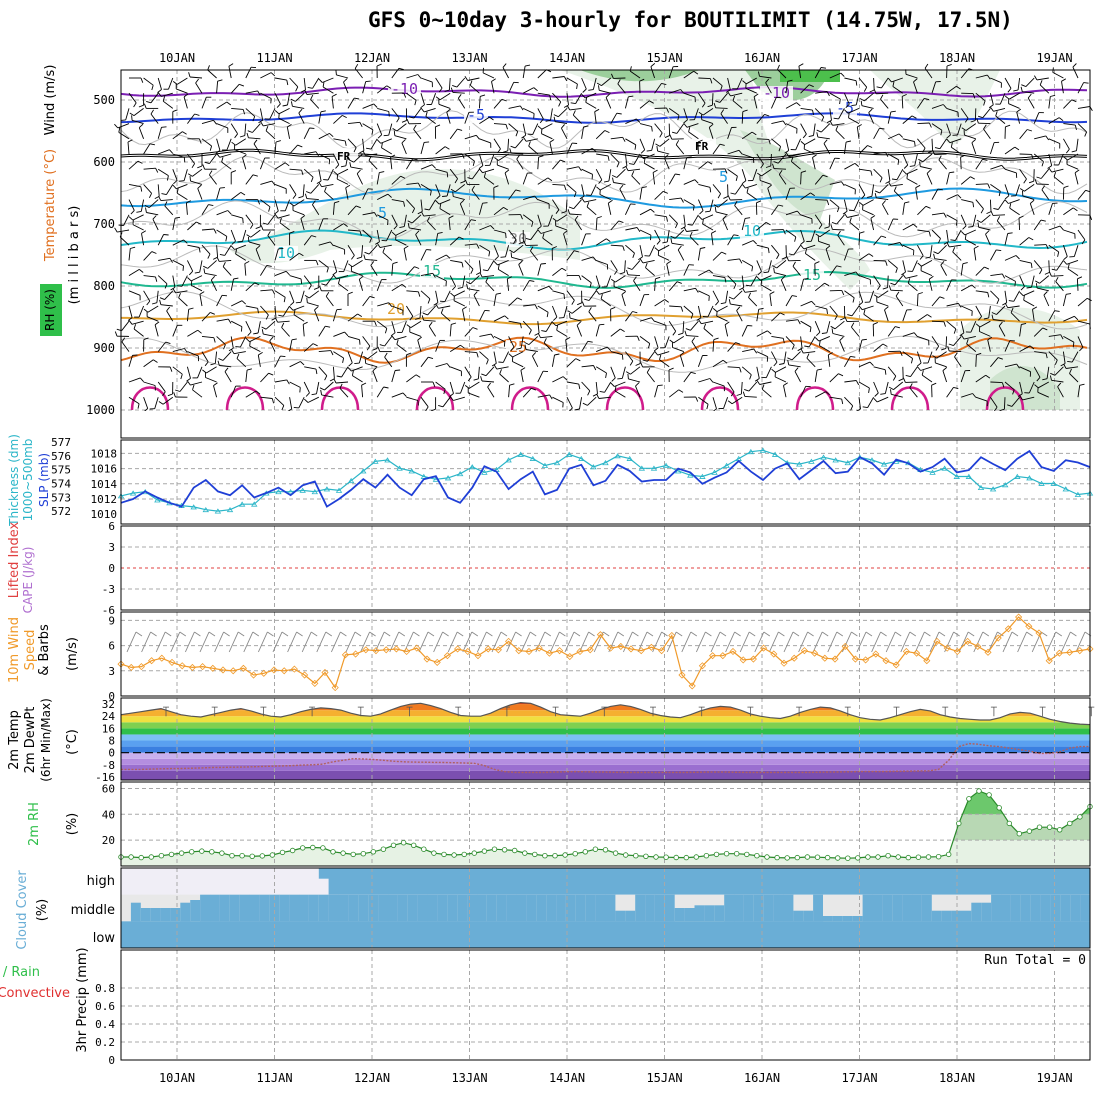 This screenshot has width=1100, height=1100. Describe the element at coordinates (476, 115) in the screenshot. I see `contour-label-bg` at that location.